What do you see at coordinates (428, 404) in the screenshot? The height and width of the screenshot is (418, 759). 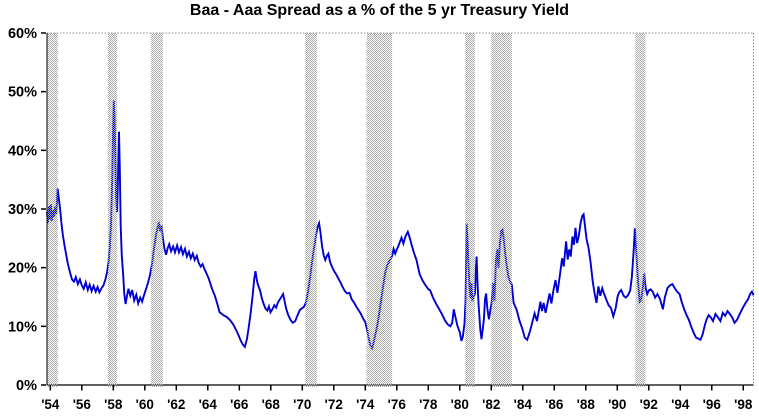 I see `x-axis-tick-label: '78` at bounding box center [428, 404].